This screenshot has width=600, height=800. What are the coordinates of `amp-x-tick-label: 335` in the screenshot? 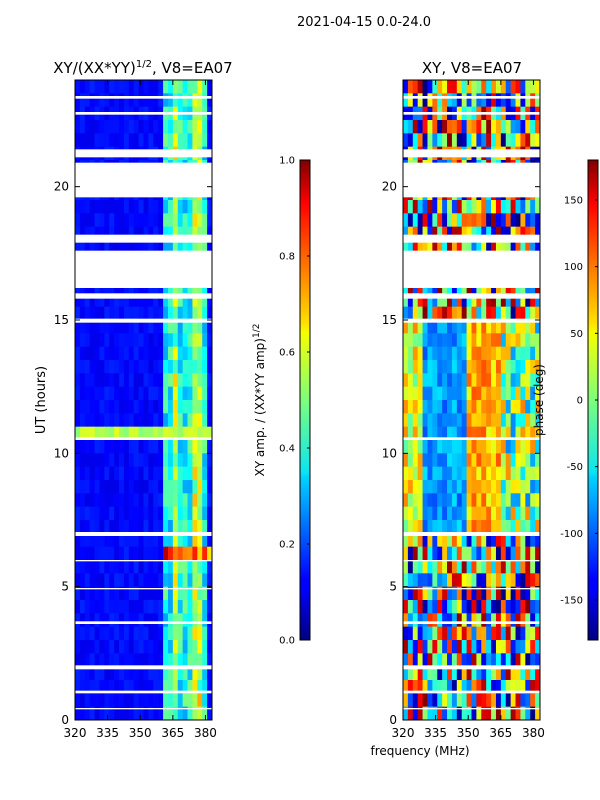 It's located at (107, 733).